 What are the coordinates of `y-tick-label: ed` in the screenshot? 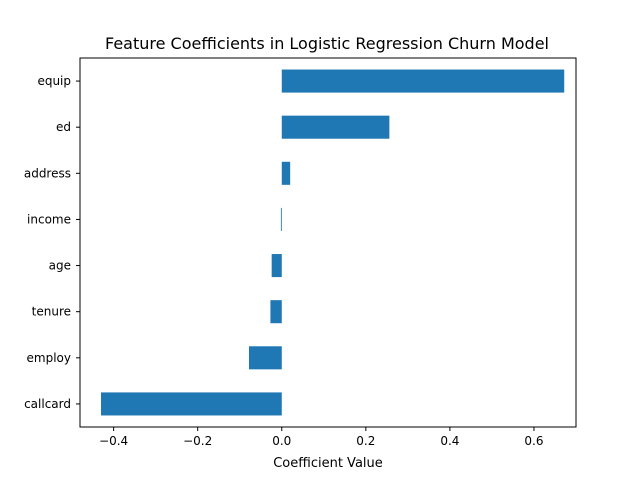 It's located at (63, 127).